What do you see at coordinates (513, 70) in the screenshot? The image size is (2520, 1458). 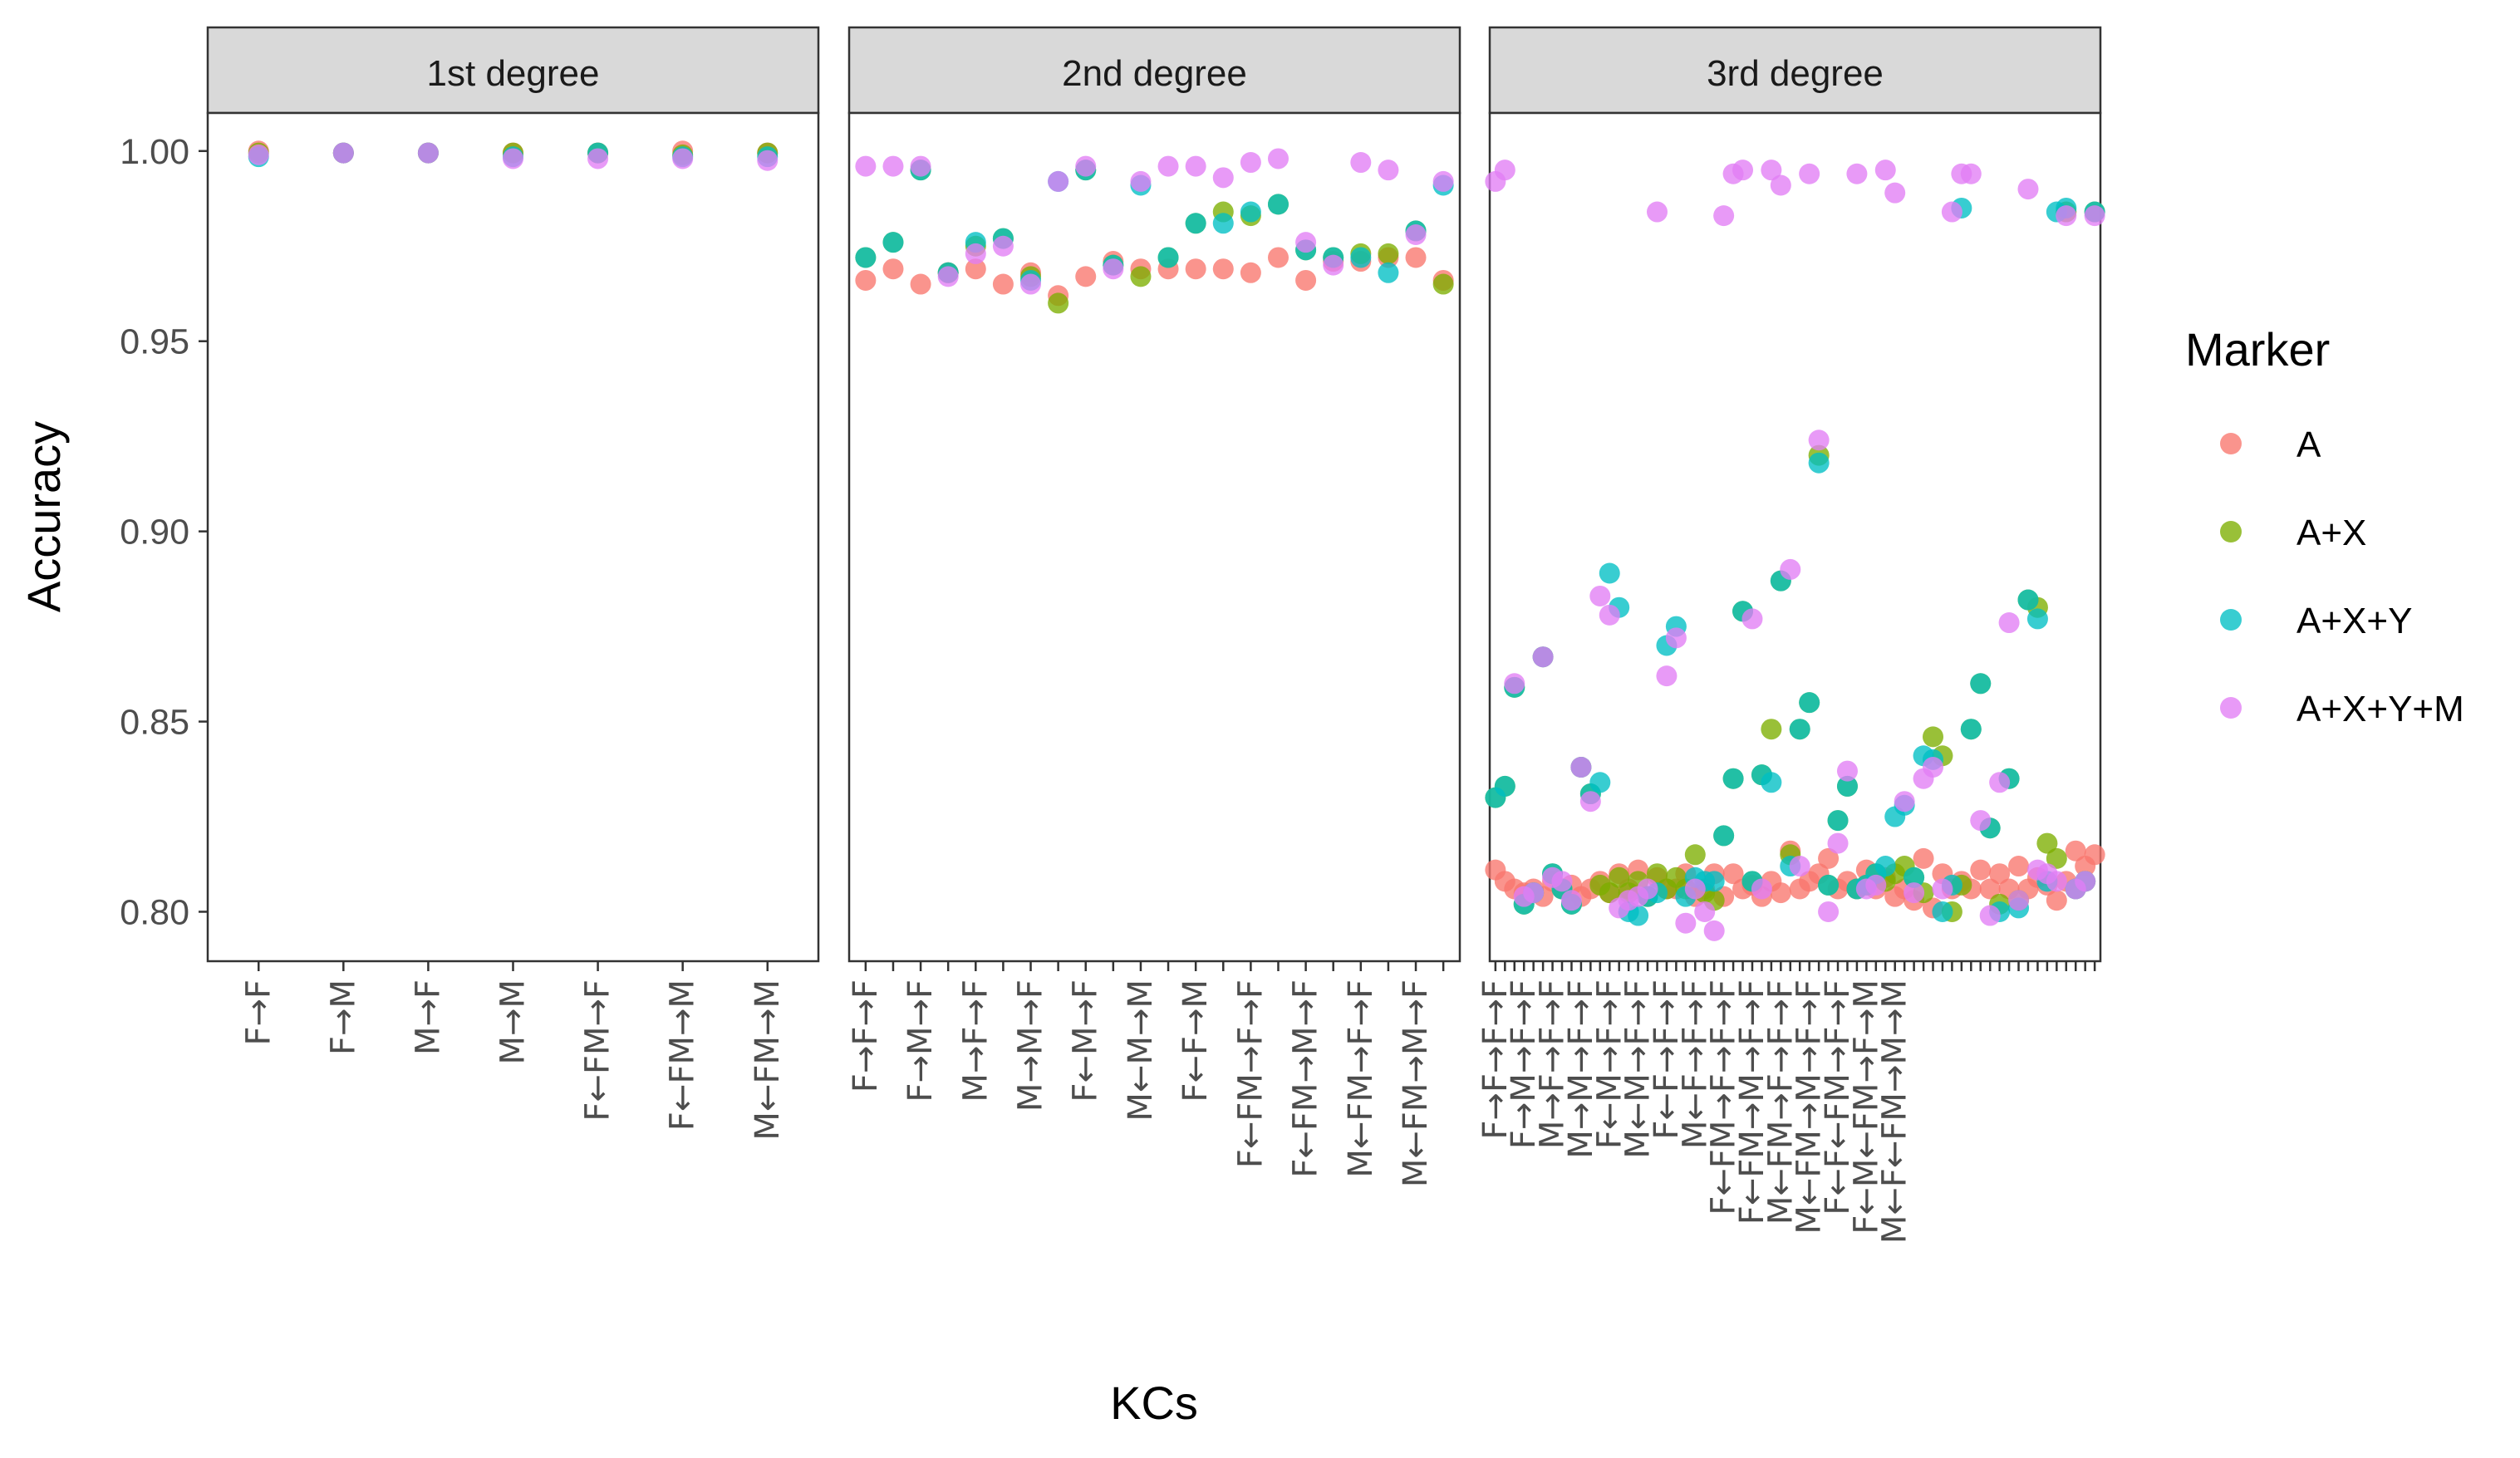 I see `facet-strip` at bounding box center [513, 70].